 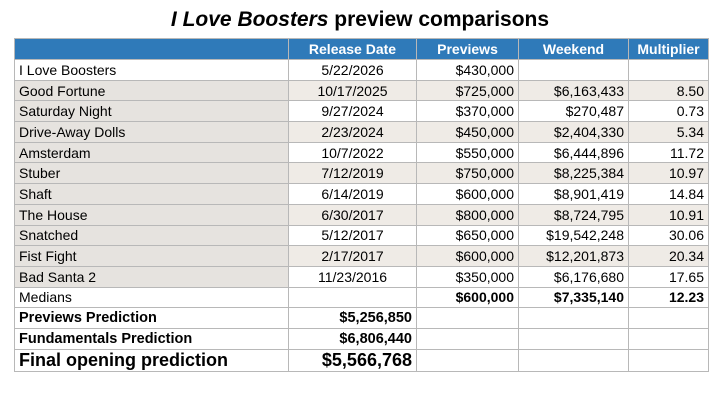 I want to click on film-name: Drive-Away Dolls, so click(x=151, y=132).